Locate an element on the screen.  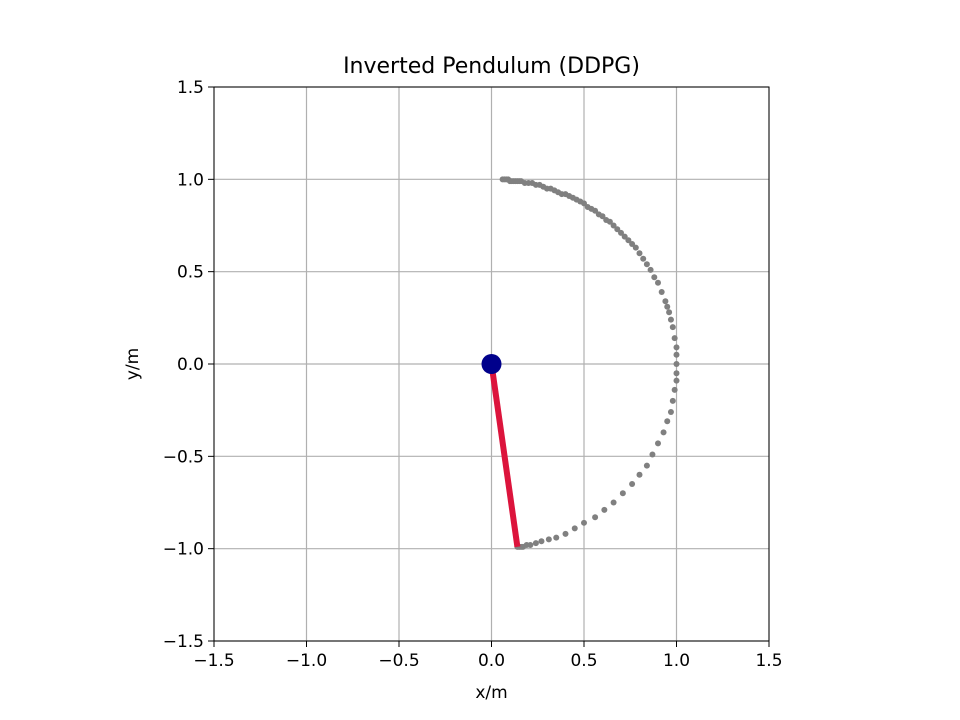
pendulum is located at coordinates (501, 451).